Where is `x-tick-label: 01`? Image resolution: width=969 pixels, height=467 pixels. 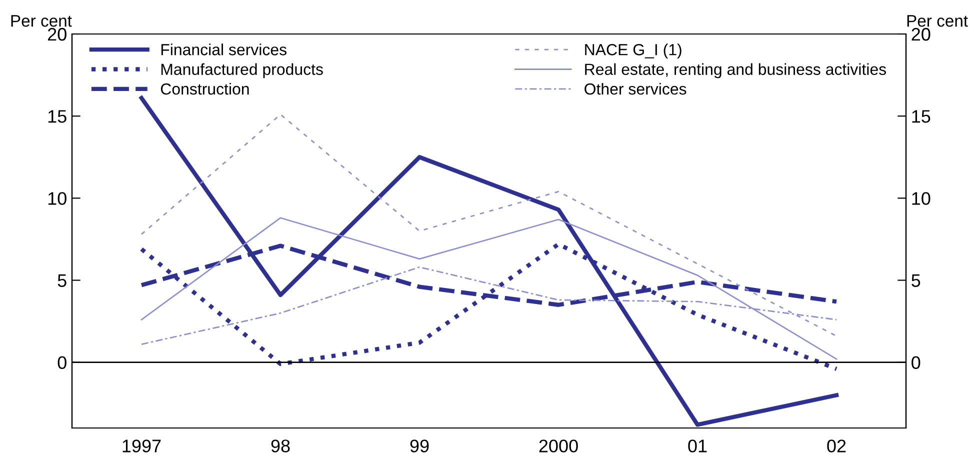 x-tick-label: 01 is located at coordinates (697, 446).